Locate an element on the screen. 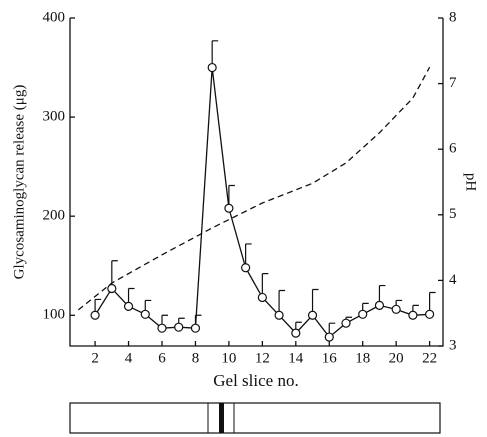 Image resolution: width=487 pixels, height=437 pixels. y2-tick-label: 7 is located at coordinates (453, 83).